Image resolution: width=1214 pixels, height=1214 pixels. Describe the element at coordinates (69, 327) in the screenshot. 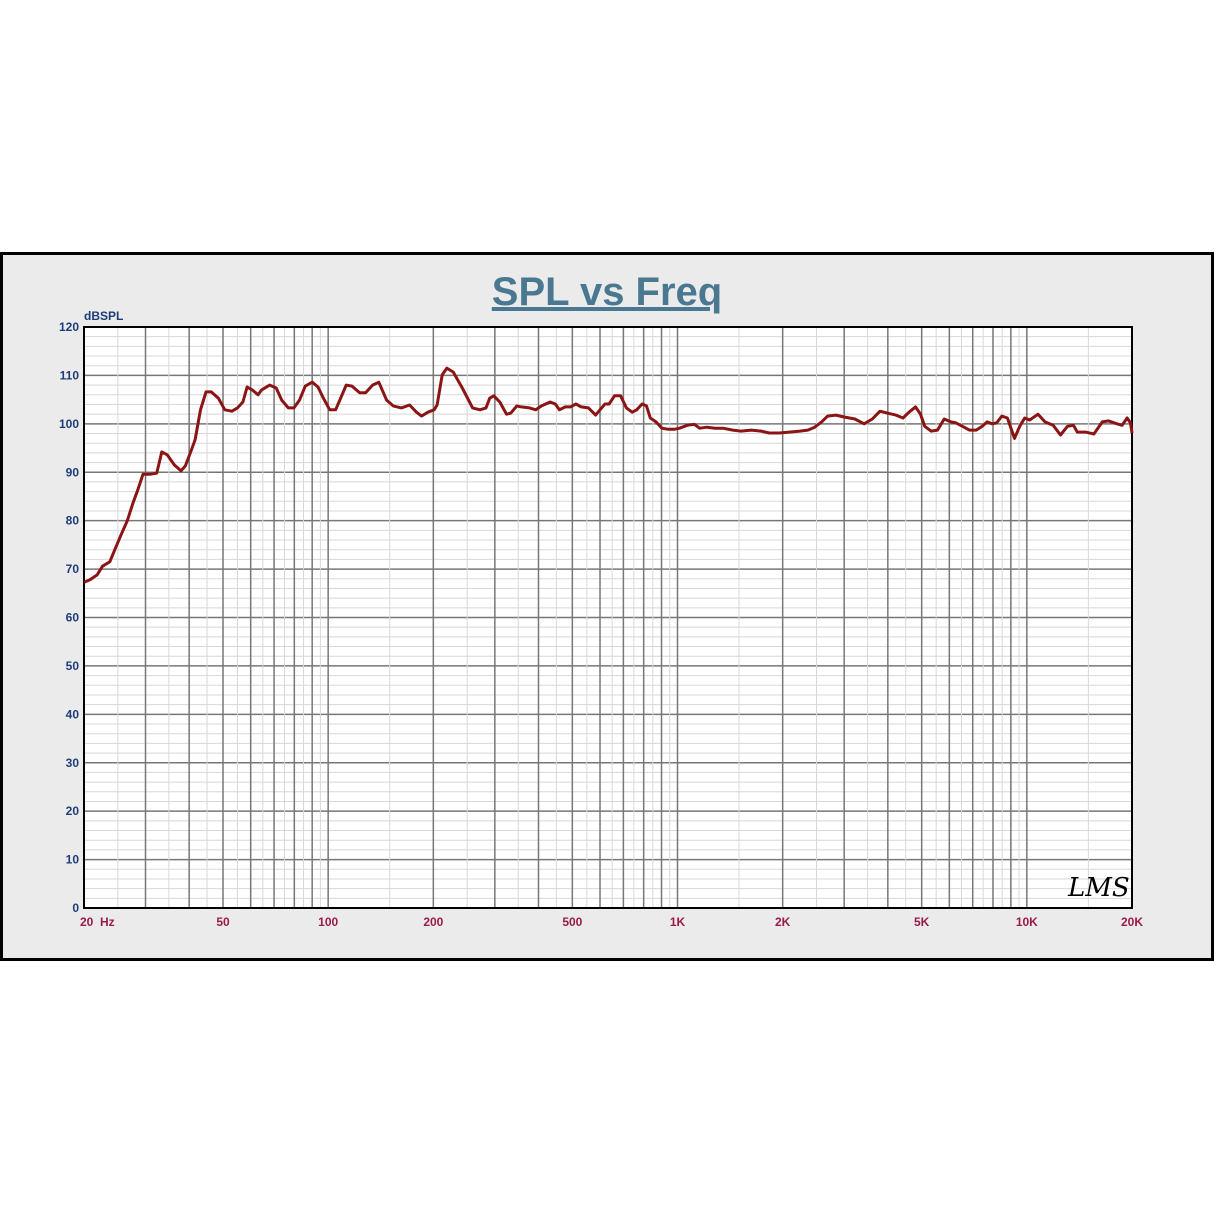

I see `y-tick-label: 120` at that location.